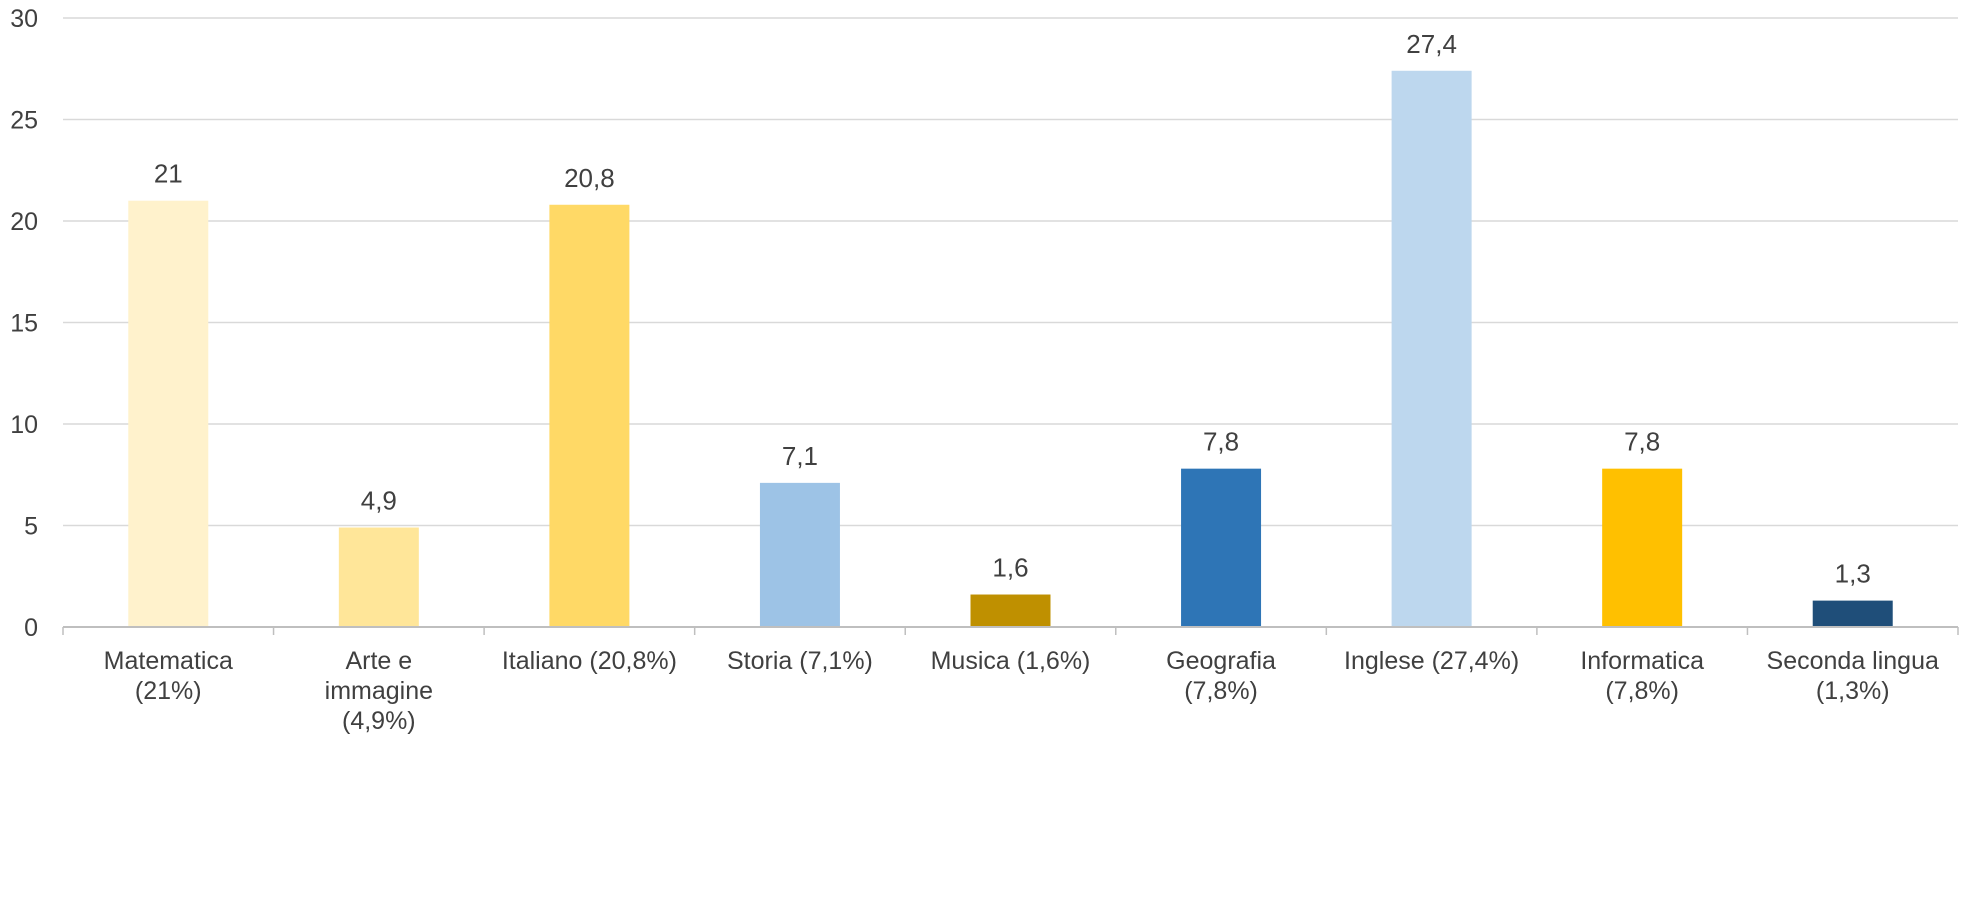 This screenshot has height=920, width=1961. Describe the element at coordinates (800, 456) in the screenshot. I see `data-label: 7,1` at that location.